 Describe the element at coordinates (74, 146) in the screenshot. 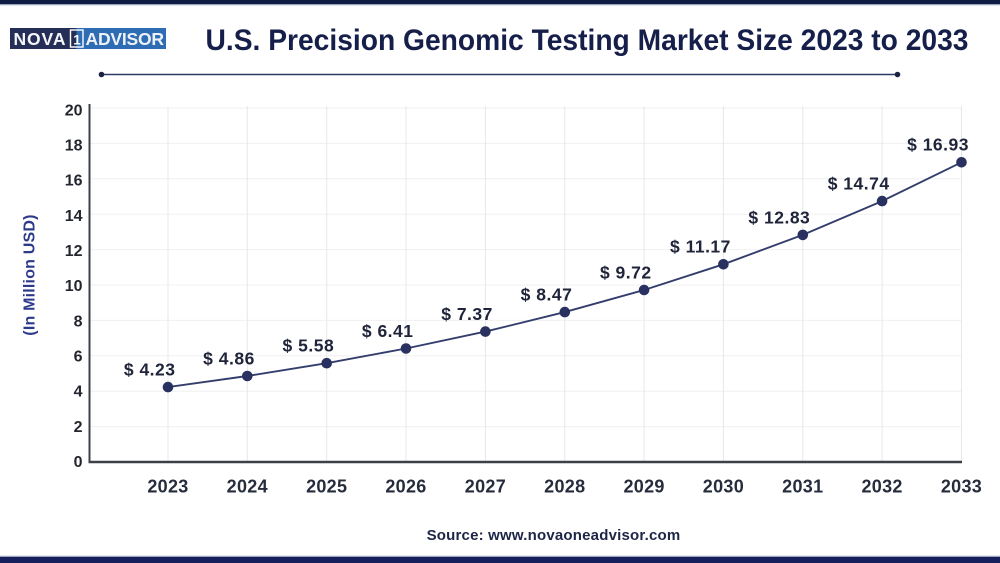

I see `svg-text: 18` at that location.